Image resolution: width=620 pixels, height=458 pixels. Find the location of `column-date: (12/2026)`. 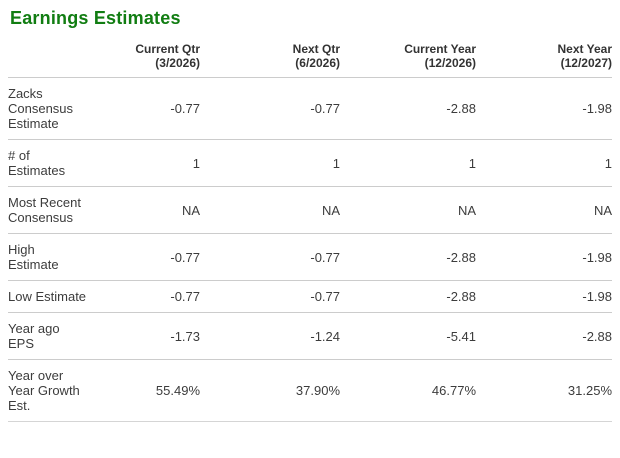

column-date: (12/2026) is located at coordinates (450, 63).